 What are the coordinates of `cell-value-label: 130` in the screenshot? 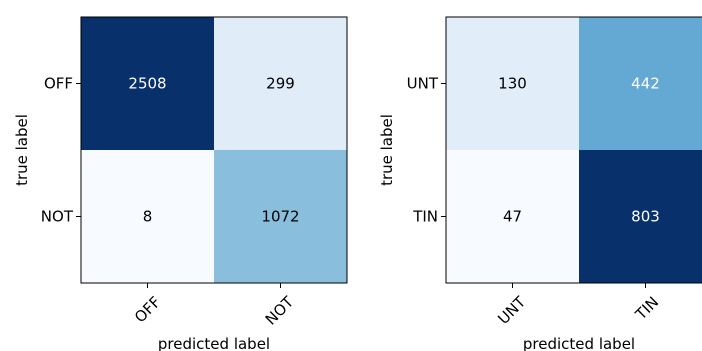 It's located at (512, 84).